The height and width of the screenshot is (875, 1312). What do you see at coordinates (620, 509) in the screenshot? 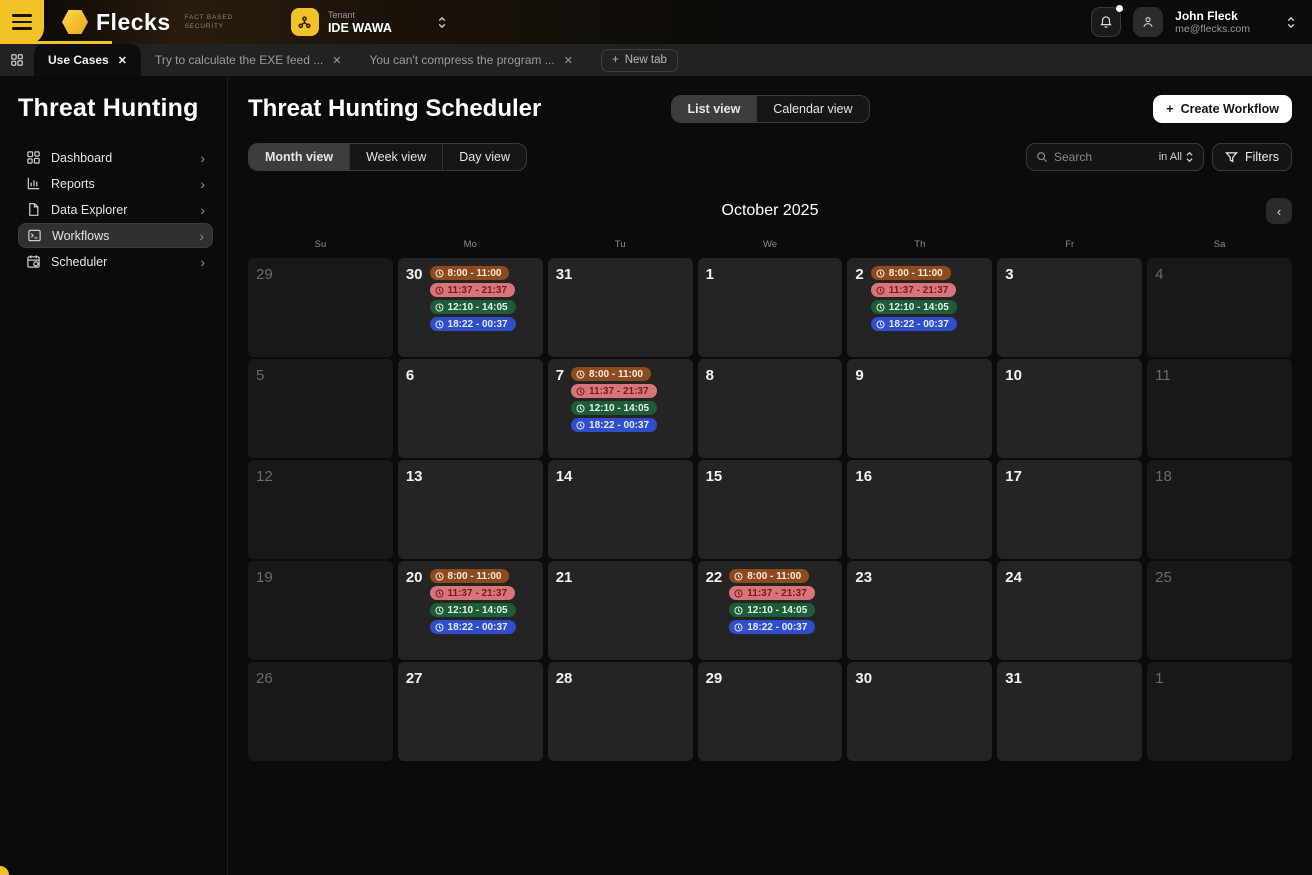
I see `calendar-day-cell: 14` at bounding box center [620, 509].